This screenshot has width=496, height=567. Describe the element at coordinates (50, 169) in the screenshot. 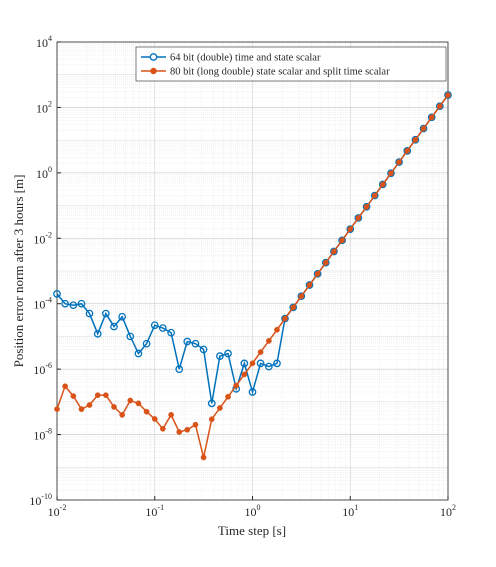

I see `tick-exponent: 0` at that location.